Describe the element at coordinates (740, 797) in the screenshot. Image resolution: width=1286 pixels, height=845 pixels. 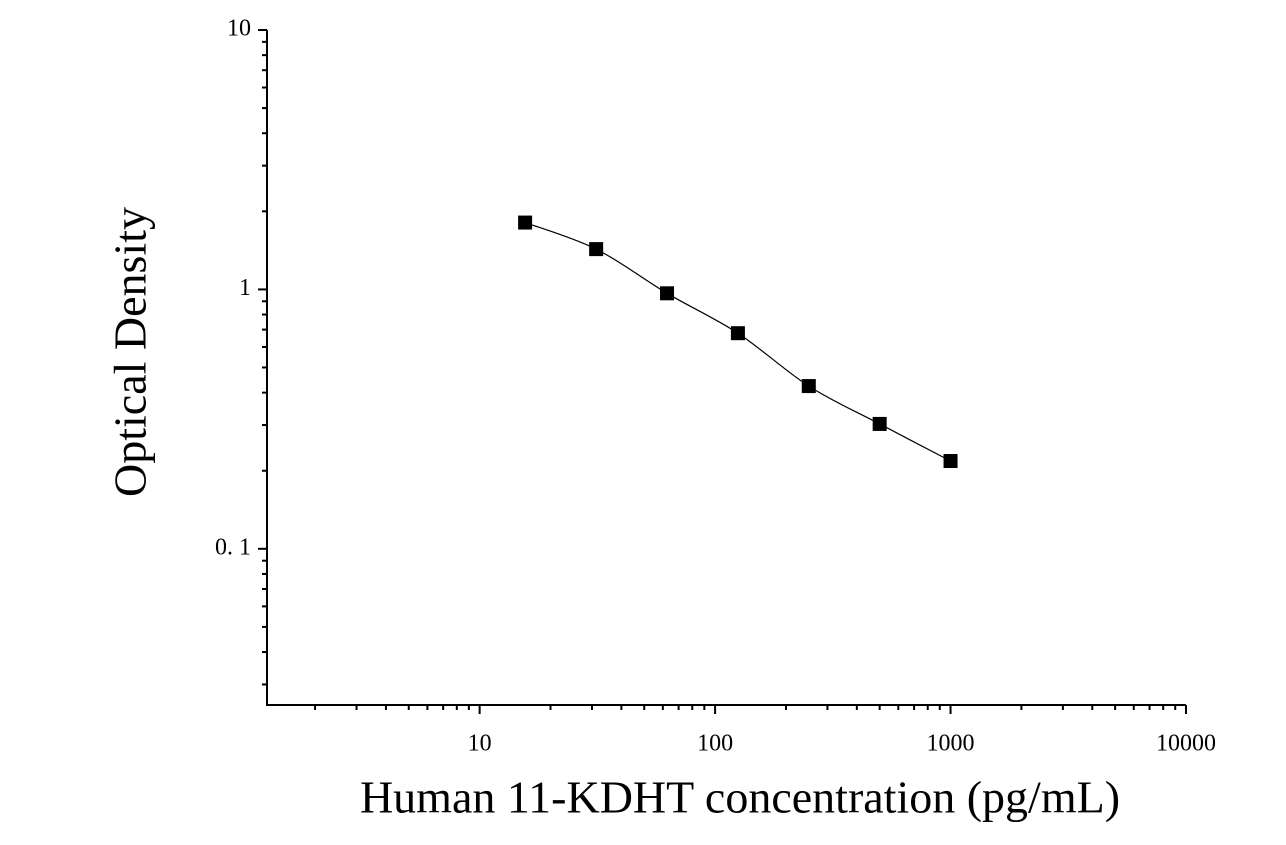
I see `x-axis-title: Human 11-KDHT concentration (pg/mL)` at that location.